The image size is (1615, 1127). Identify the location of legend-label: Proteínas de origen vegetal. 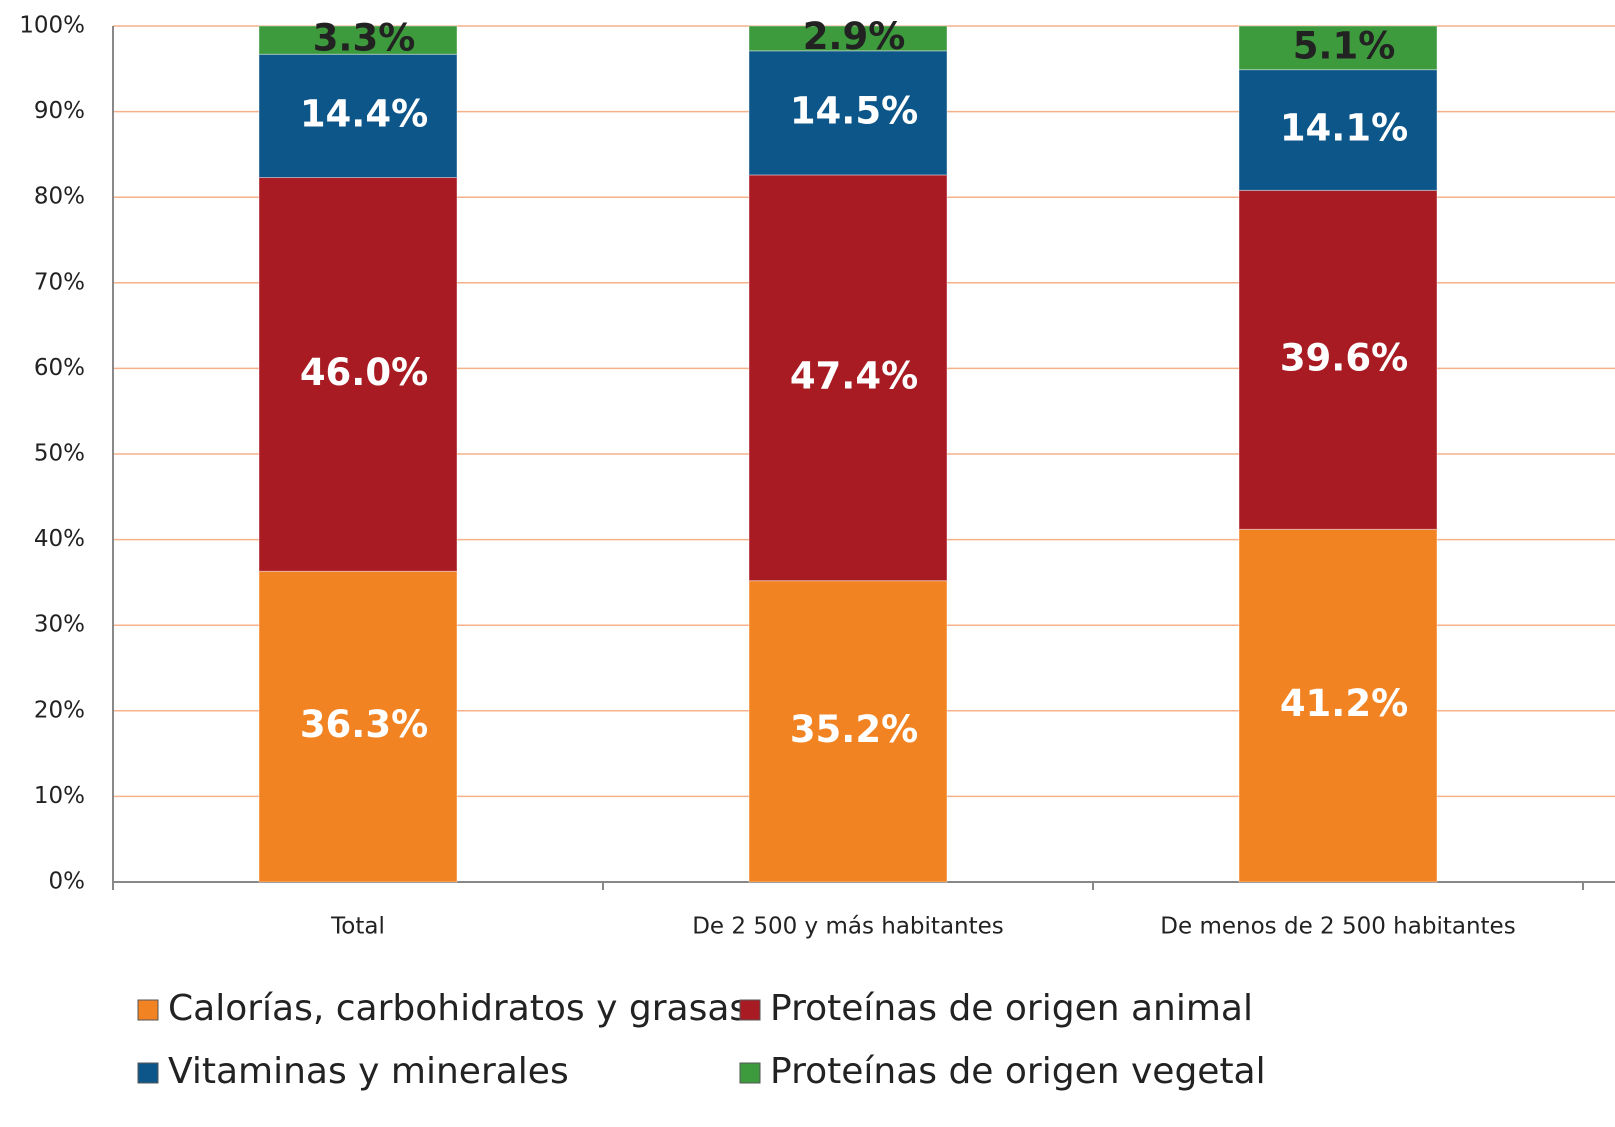
(1018, 1071).